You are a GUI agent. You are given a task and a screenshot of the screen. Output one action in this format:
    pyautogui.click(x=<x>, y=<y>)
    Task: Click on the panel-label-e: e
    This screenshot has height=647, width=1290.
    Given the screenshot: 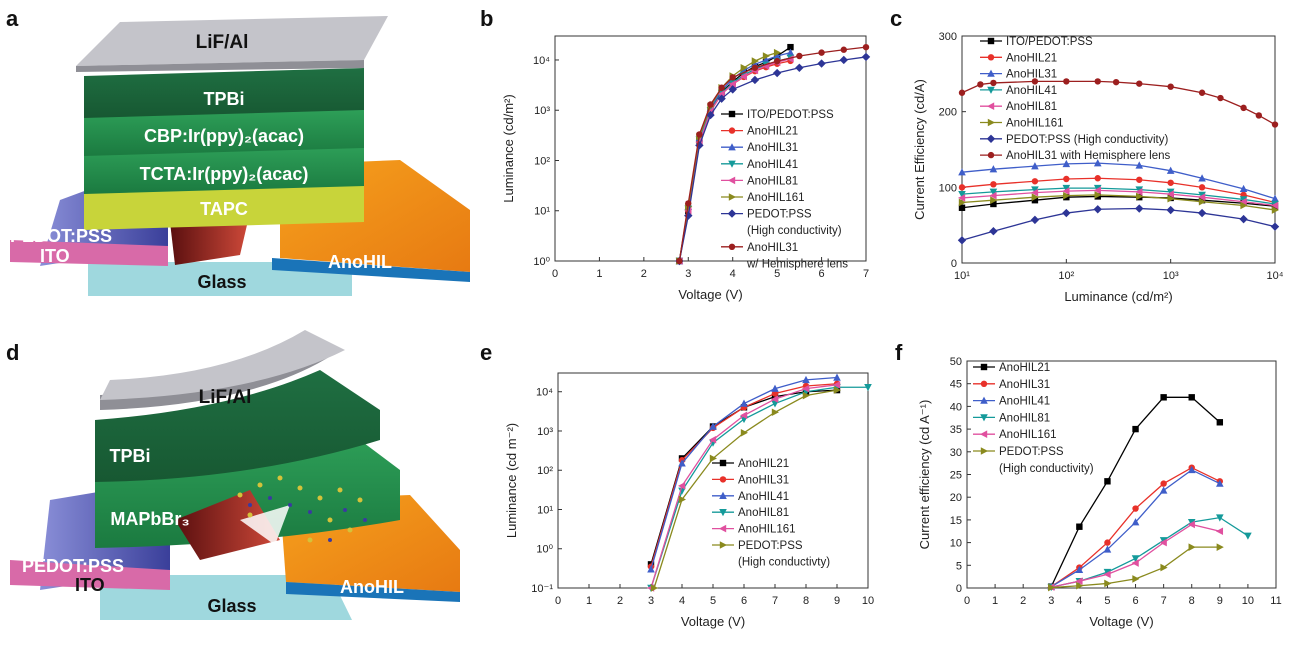 What is the action you would take?
    pyautogui.click(x=486, y=352)
    